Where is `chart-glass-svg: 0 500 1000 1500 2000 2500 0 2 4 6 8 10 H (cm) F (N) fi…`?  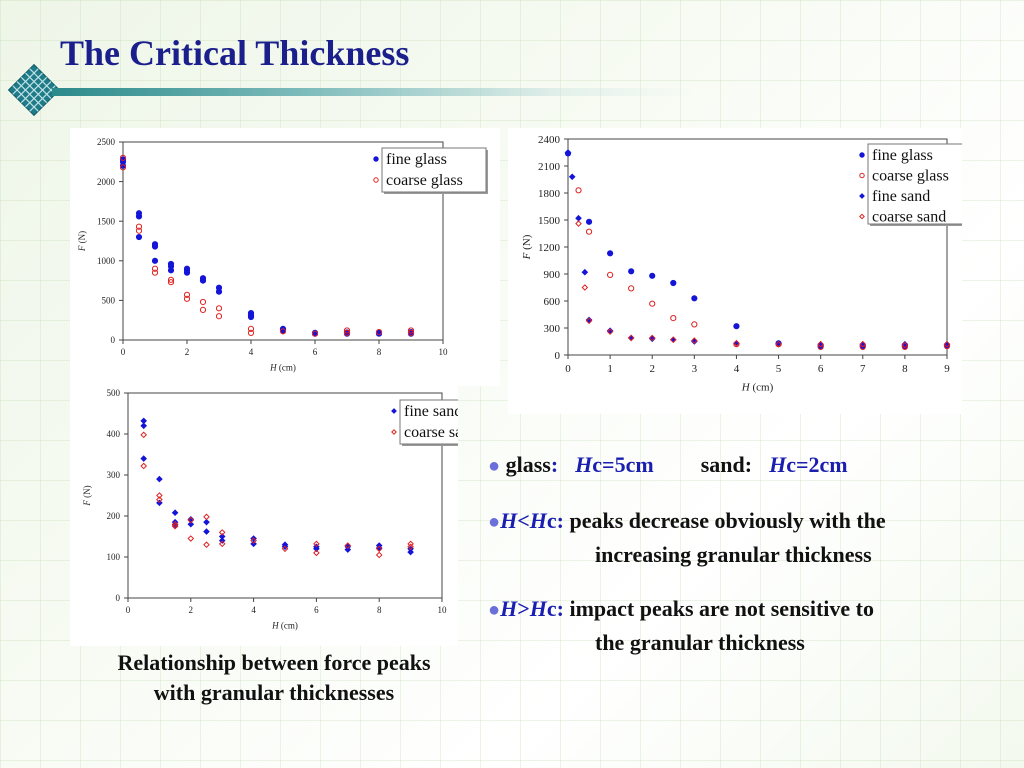
chart-glass-svg: 0 500 1000 1500 2000 2500 0 2 4 6 8 10 H (cm) F (N) fi… is located at coordinates (282, 254).